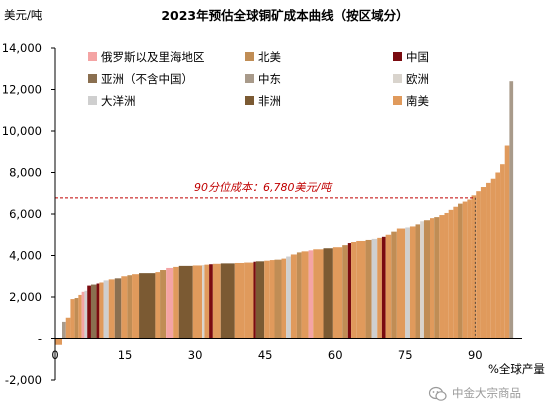 This screenshot has width=550, height=406. I want to click on legend-item: 中东, so click(263, 79).